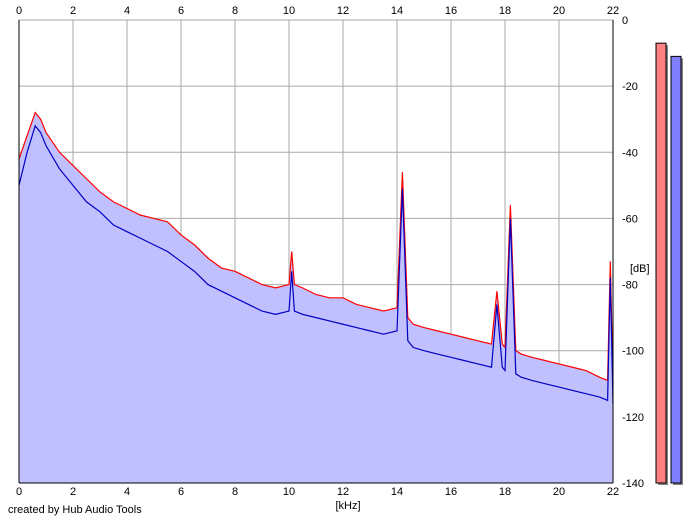 This screenshot has height=523, width=696. Describe the element at coordinates (630, 219) in the screenshot. I see `y-tick-label: -60` at that location.